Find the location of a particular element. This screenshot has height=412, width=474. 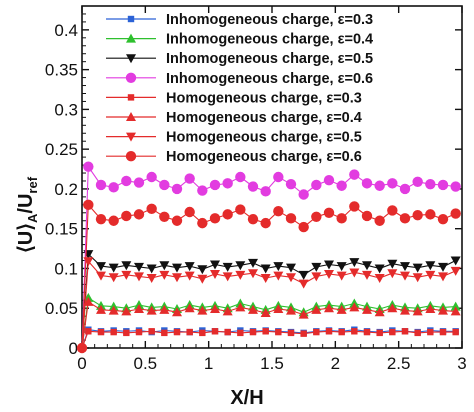

legend-label: Inhomogeneous charge, ε=0.3 is located at coordinates (269, 20).